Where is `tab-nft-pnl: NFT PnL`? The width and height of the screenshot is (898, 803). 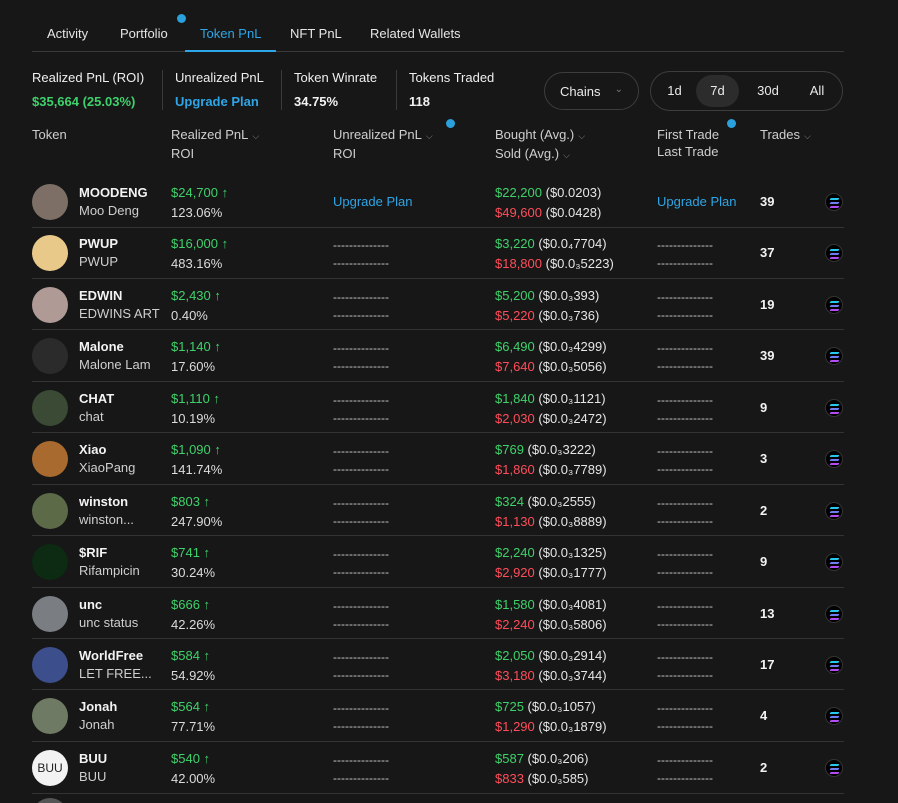
tab-nft-pnl: NFT PnL is located at coordinates (316, 33).